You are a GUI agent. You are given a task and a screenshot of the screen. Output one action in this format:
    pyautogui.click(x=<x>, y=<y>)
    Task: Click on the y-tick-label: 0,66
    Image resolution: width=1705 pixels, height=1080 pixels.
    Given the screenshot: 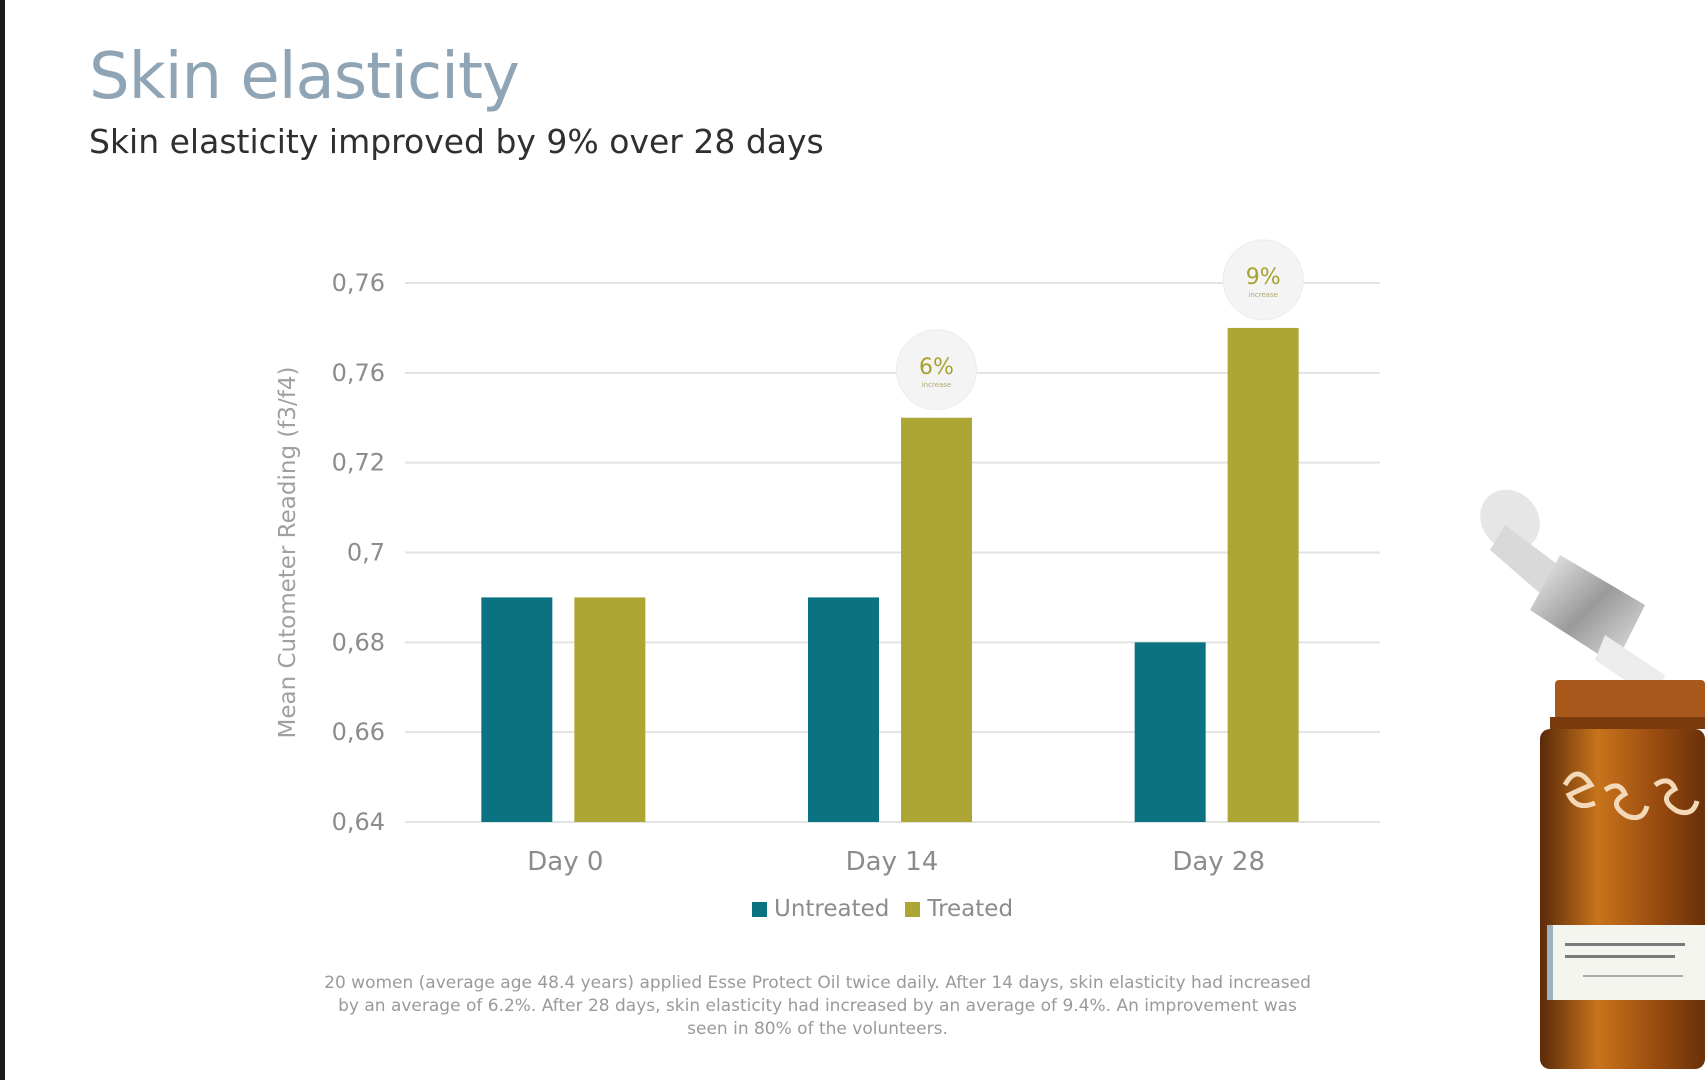 What is the action you would take?
    pyautogui.click(x=358, y=732)
    